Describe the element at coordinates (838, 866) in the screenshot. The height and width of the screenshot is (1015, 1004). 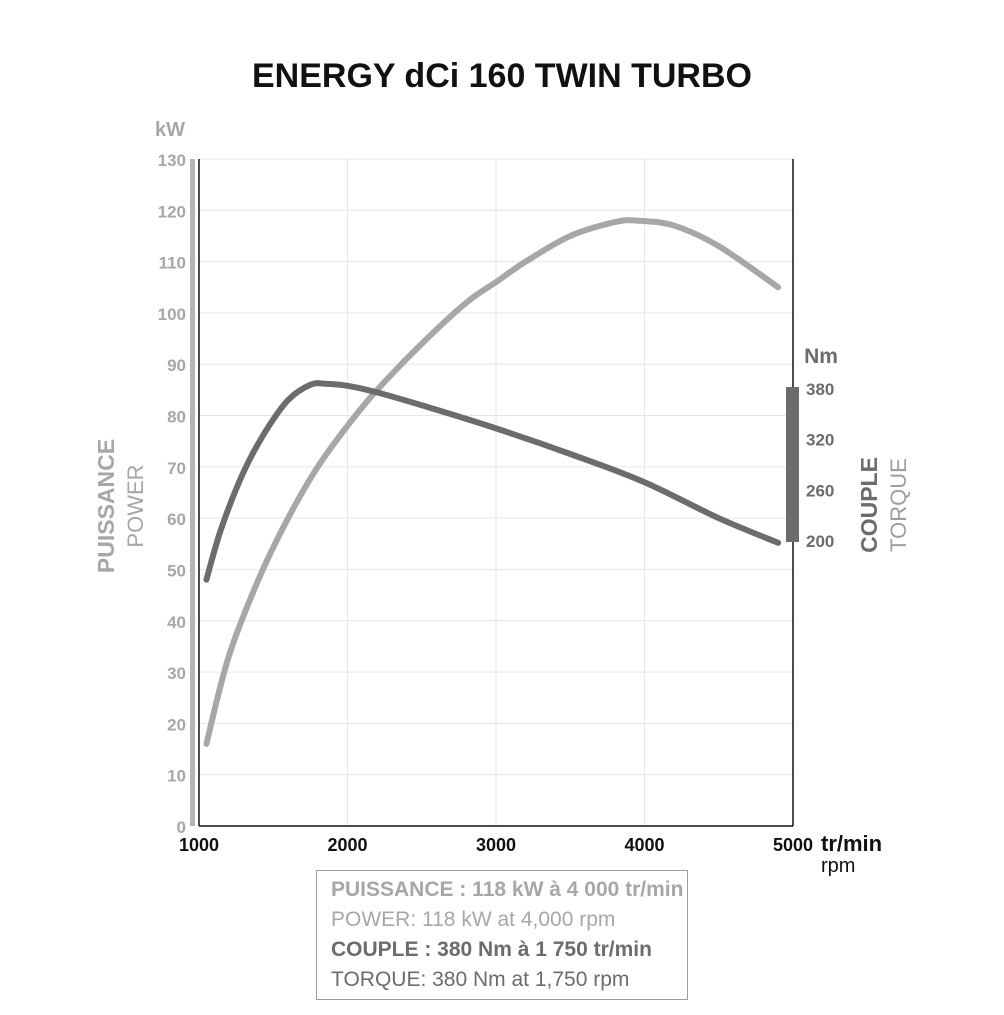
I see `x-axis-sublabel: rpm` at that location.